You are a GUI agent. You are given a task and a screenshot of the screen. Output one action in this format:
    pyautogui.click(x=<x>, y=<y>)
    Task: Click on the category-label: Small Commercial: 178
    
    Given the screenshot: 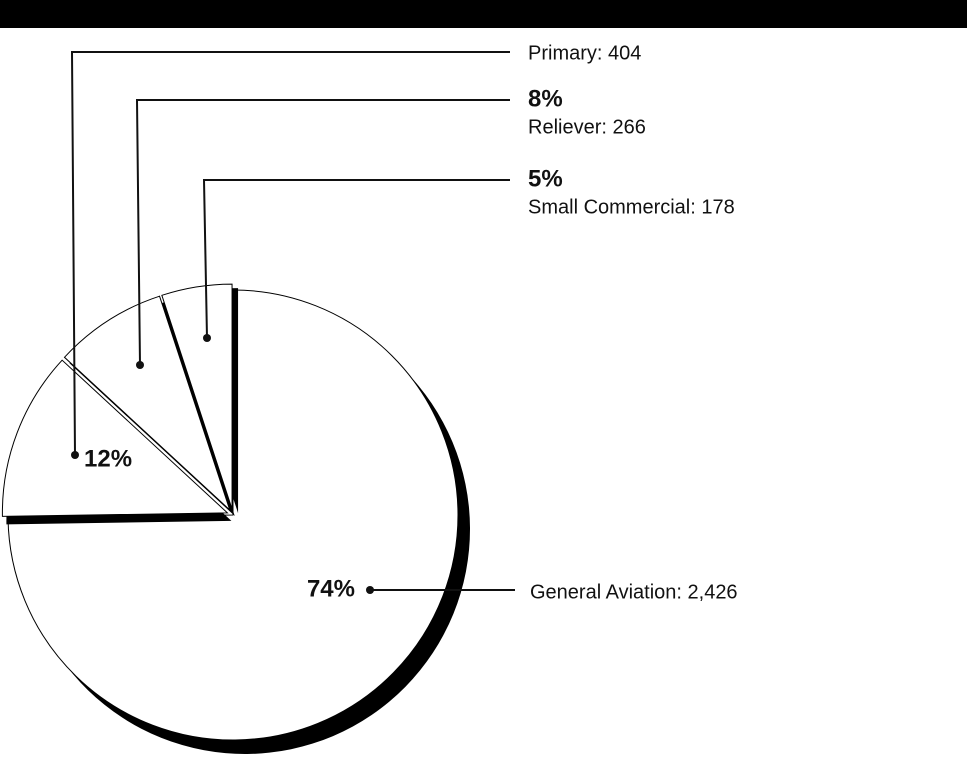 What is the action you would take?
    pyautogui.click(x=631, y=207)
    